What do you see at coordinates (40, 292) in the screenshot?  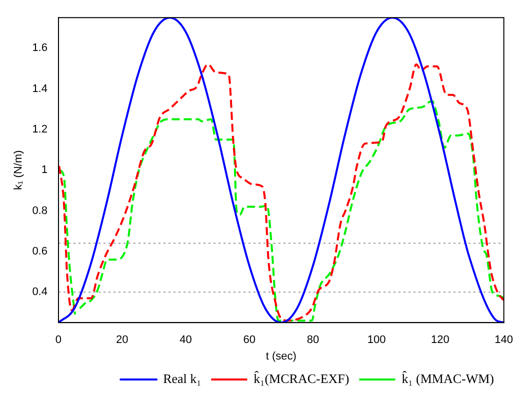 I see `y-tick-label: 0.4` at bounding box center [40, 292].